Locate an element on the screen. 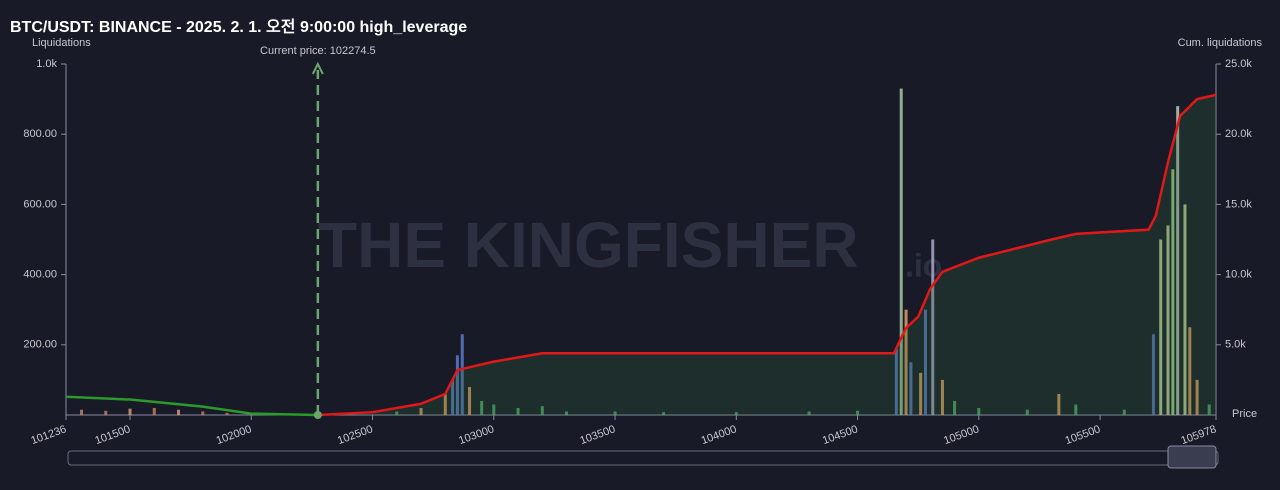  y2-tick-label: 5.0k is located at coordinates (1235, 345).